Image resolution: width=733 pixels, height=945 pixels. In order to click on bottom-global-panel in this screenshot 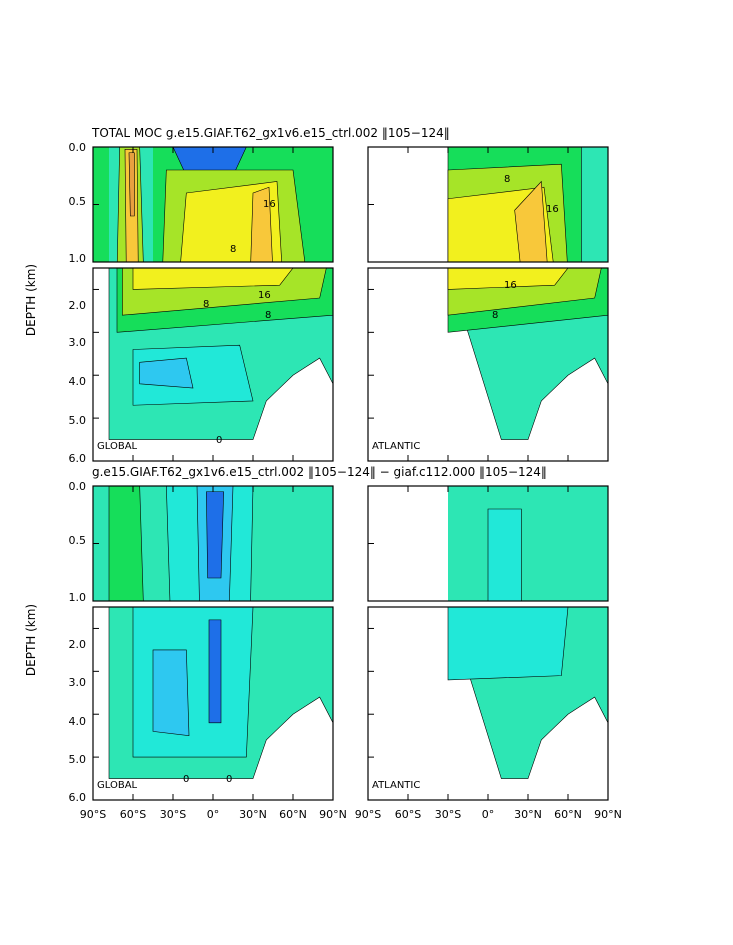, I will do `click(213, 643)`.